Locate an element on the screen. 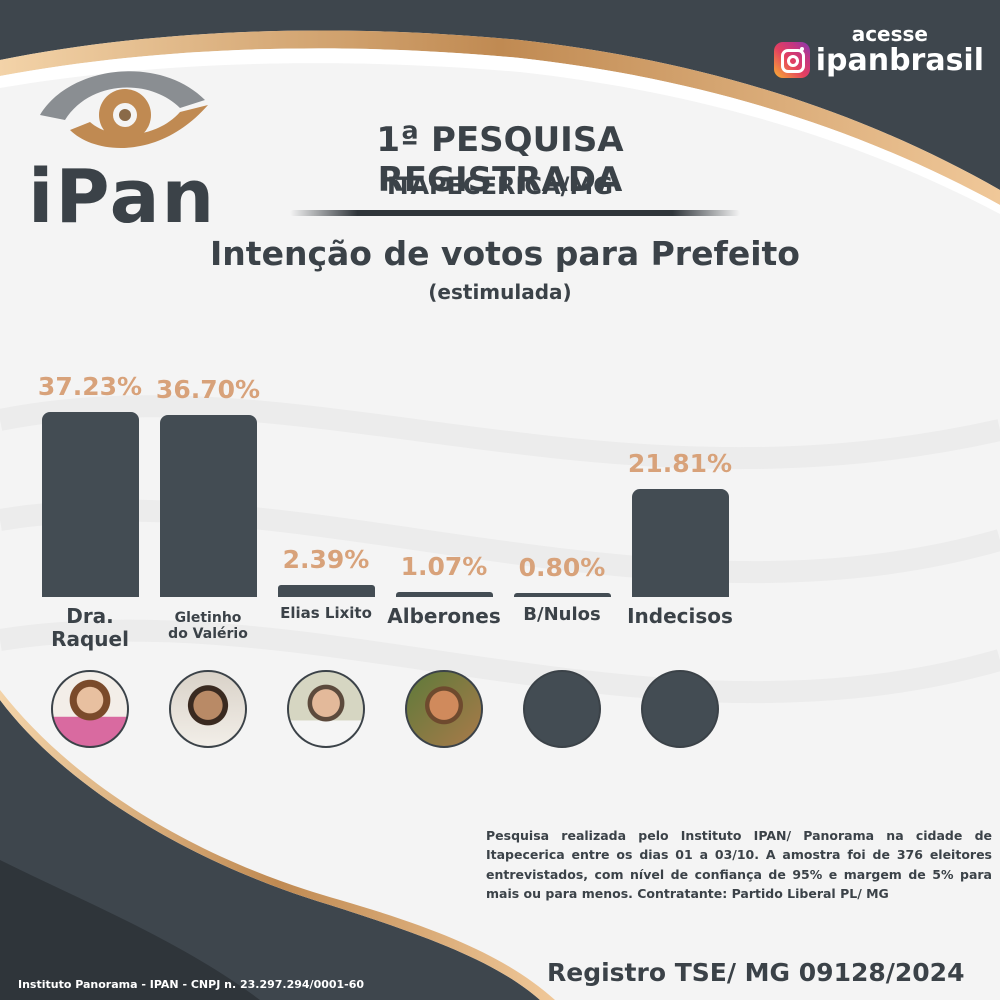  instagram-badge: ipanbrasil is located at coordinates (878, 60).